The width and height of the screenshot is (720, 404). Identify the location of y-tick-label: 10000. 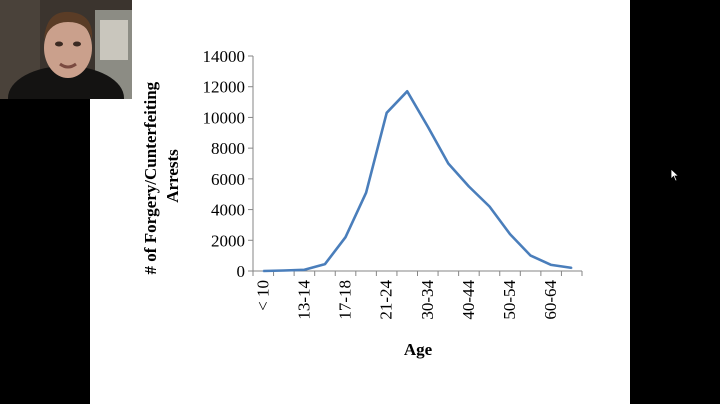
(224, 117).